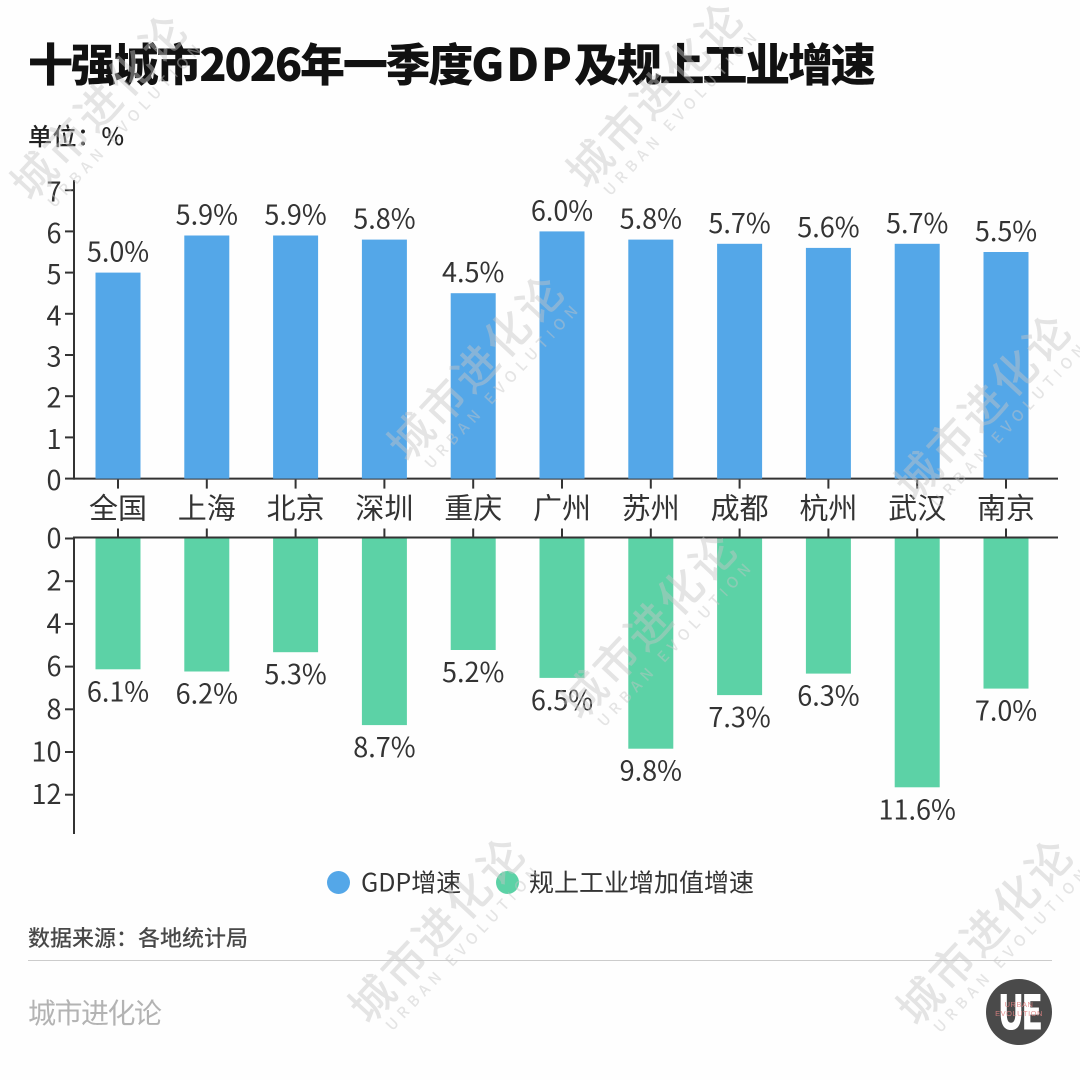 Image resolution: width=1080 pixels, height=1080 pixels. What do you see at coordinates (1006, 709) in the screenshot?
I see `svg-text: 7.0%` at bounding box center [1006, 709].